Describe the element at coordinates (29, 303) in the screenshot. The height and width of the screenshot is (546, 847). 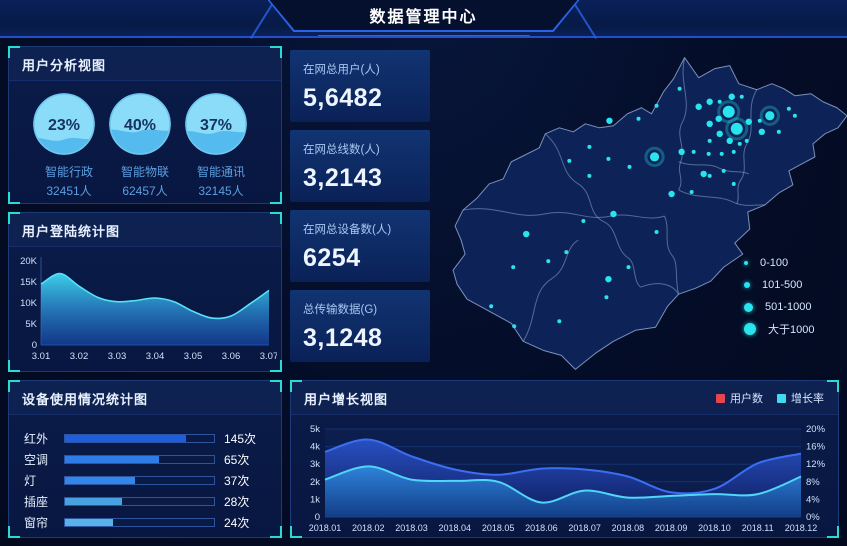
I see `svg-text: 10K` at that location.